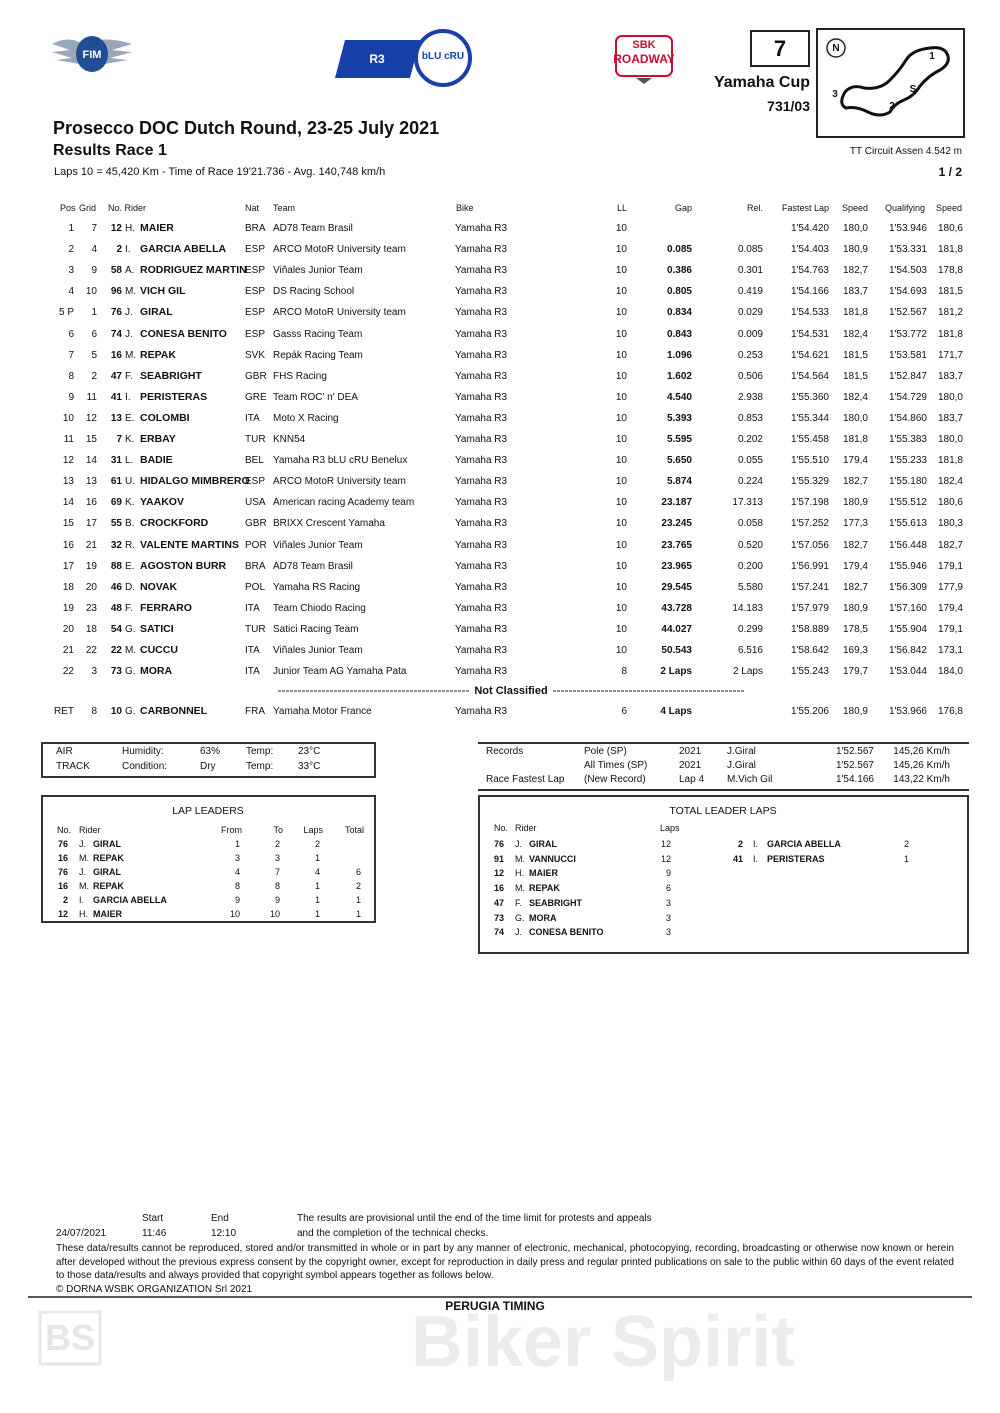 Image resolution: width=1000 pixels, height=1413 pixels. Describe the element at coordinates (83, 872) in the screenshot. I see `leader-cell: J.` at that location.